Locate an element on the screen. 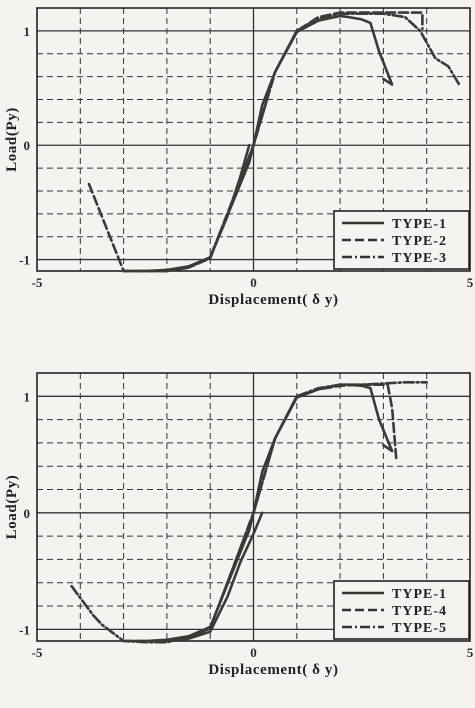 Image resolution: width=475 pixels, height=708 pixels. legend-label-type-4: TYPE-4 is located at coordinates (419, 611).